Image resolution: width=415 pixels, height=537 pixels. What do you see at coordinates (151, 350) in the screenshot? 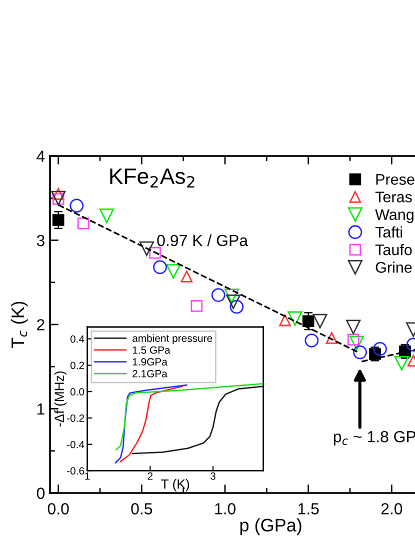
I see `legend-label: 1.5 GPa` at bounding box center [151, 350].